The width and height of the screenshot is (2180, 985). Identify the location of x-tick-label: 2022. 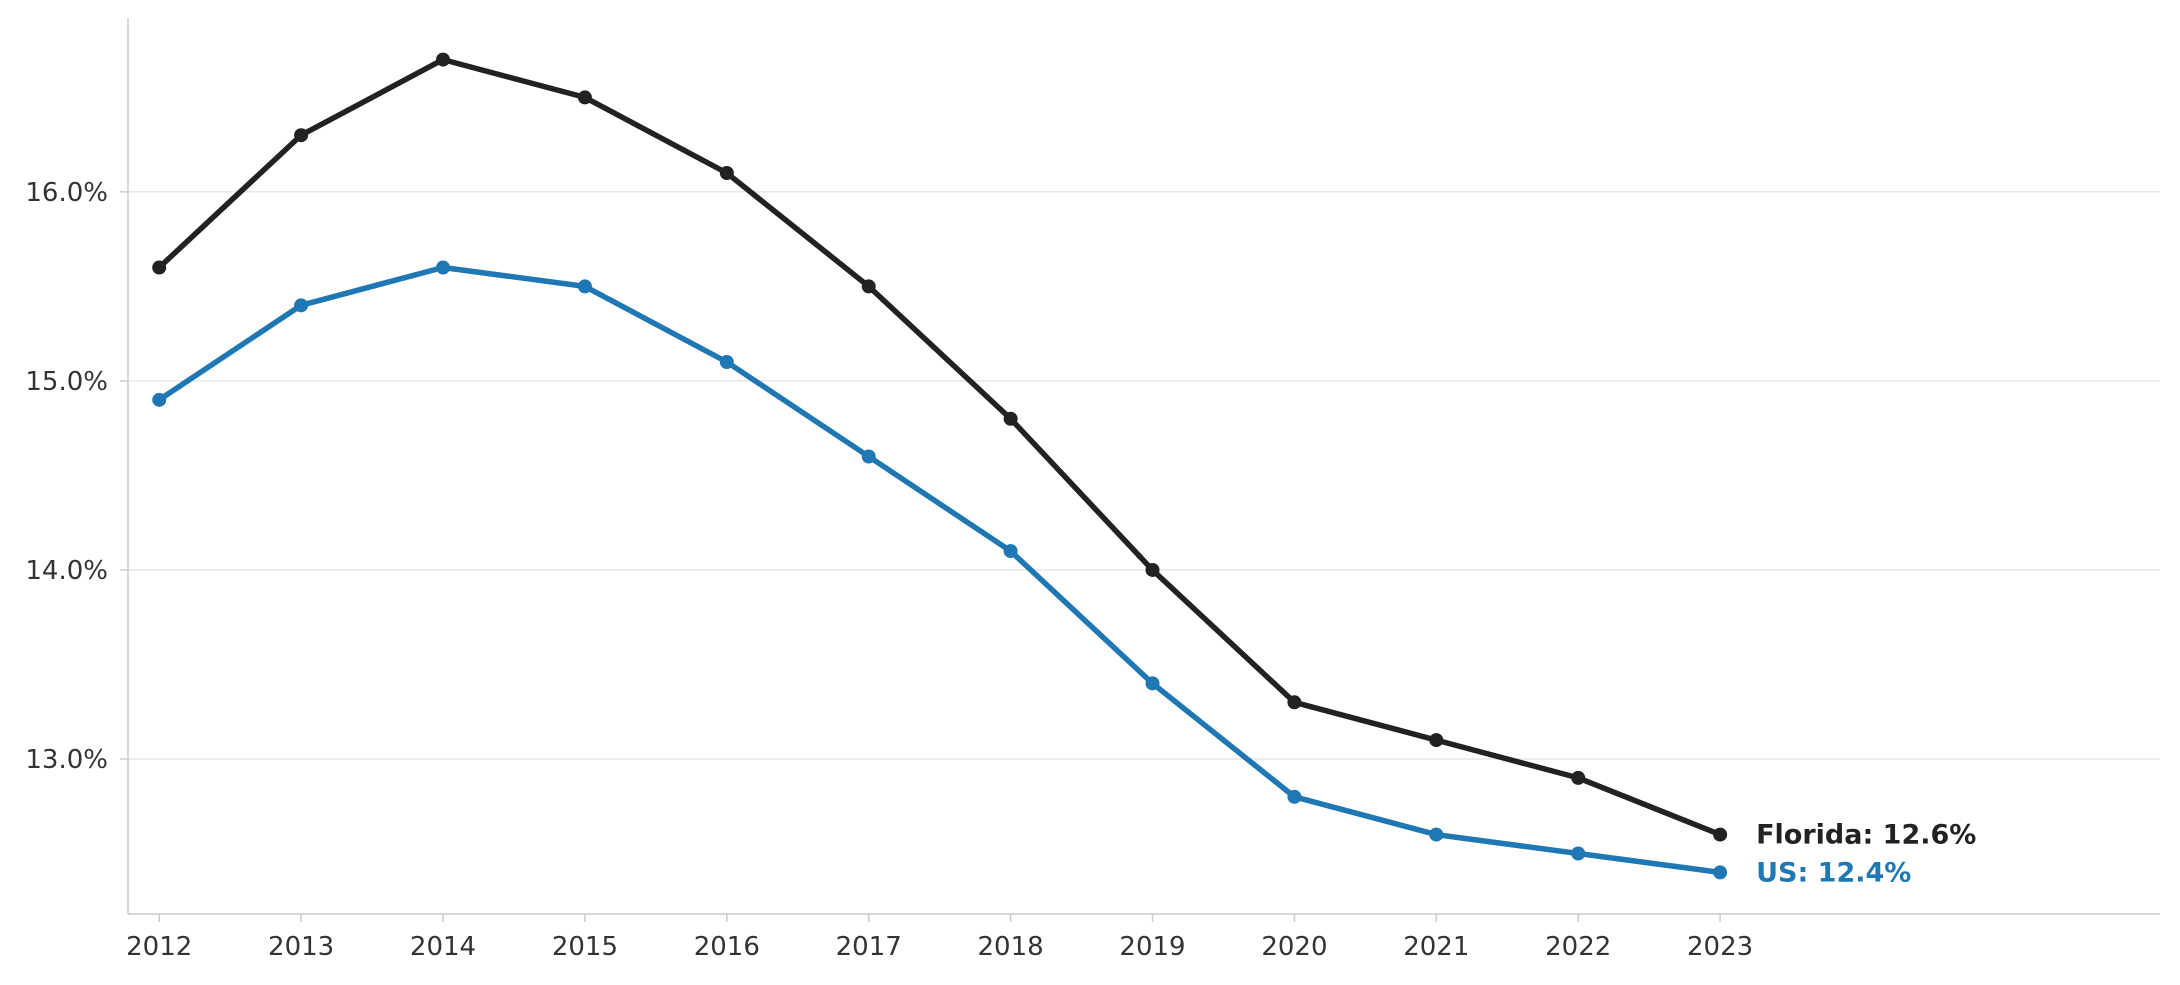
(1578, 947).